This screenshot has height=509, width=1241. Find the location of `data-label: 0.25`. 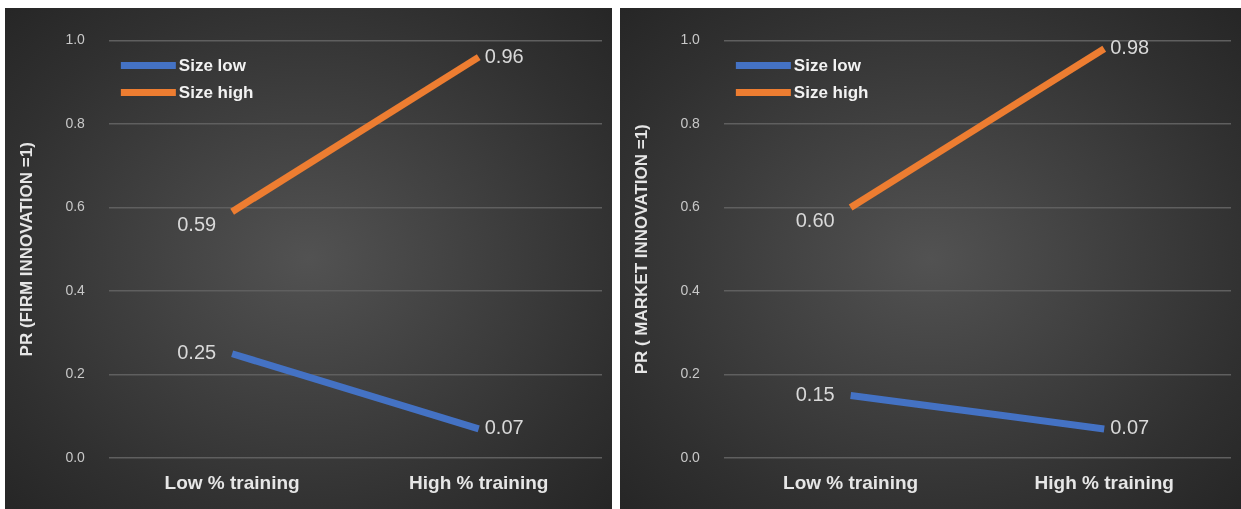

data-label: 0.25 is located at coordinates (197, 352).